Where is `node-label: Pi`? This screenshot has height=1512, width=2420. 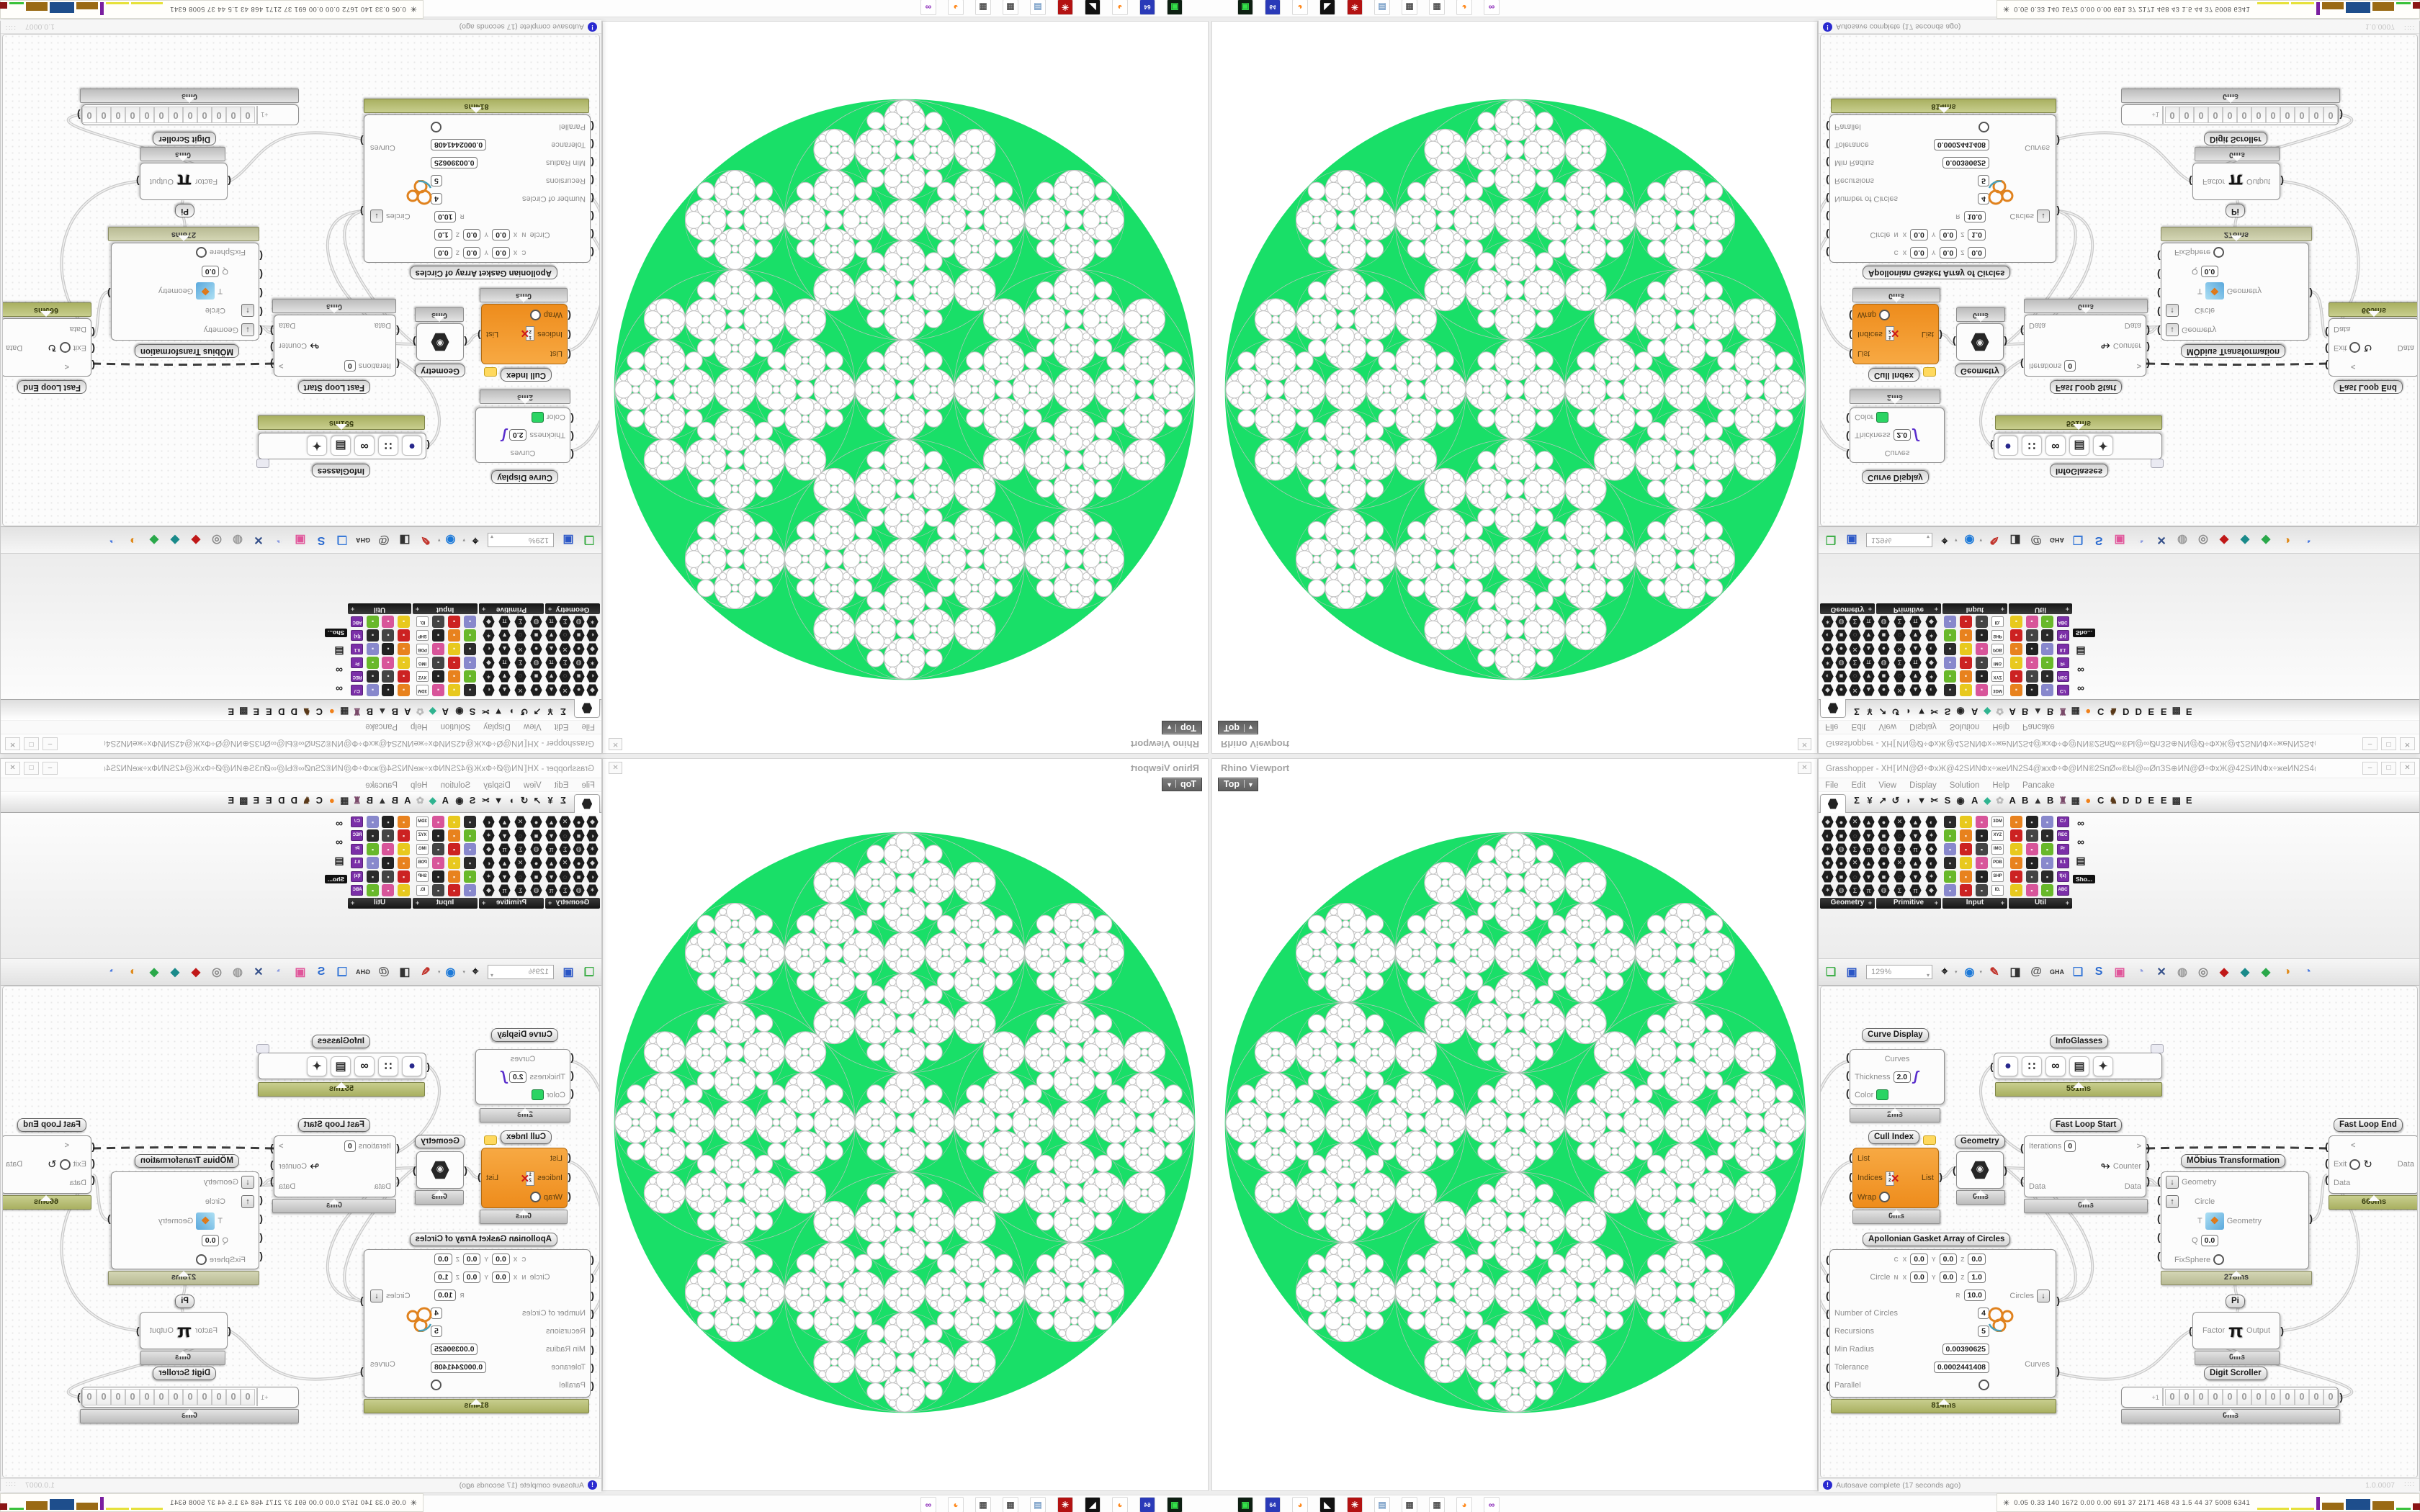 node-label: Pi is located at coordinates (185, 1301).